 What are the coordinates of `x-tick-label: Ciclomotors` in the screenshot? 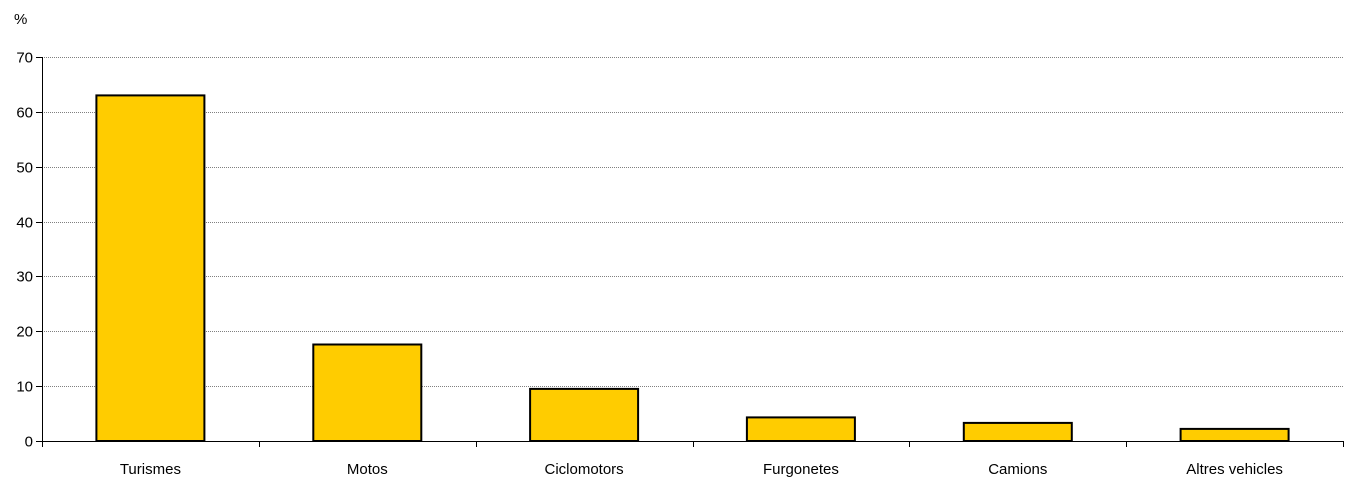 It's located at (584, 469).